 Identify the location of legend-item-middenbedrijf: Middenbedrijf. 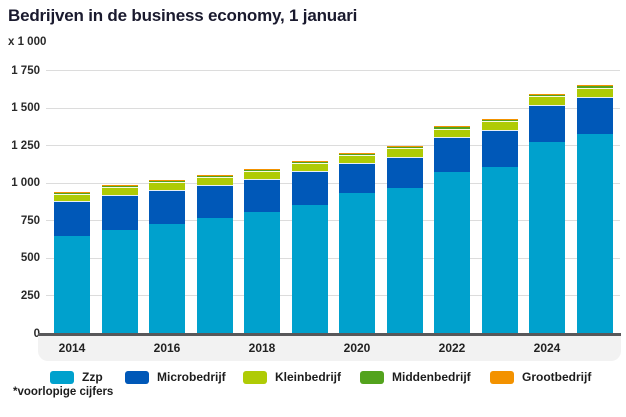
(415, 377).